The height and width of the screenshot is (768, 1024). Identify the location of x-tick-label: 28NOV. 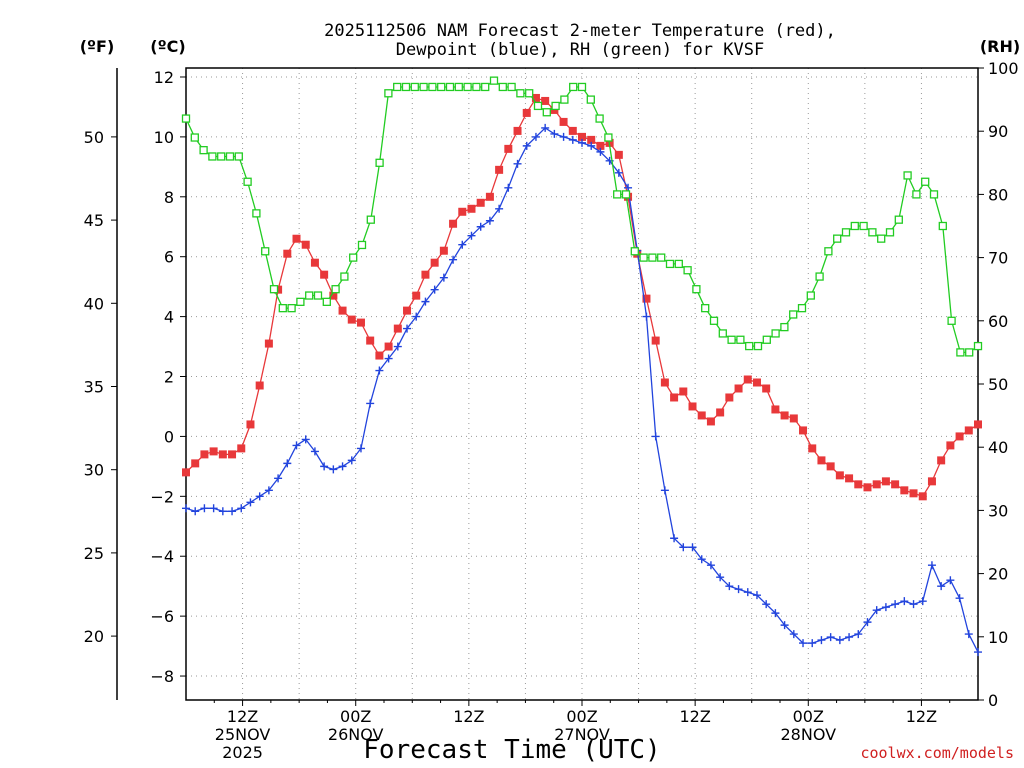
(808, 734).